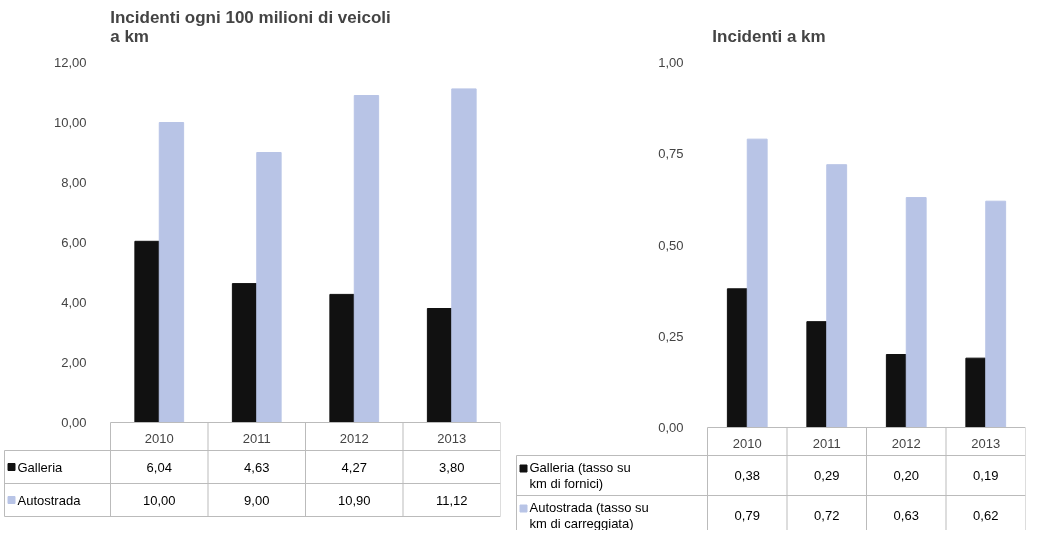 Image resolution: width=1051 pixels, height=541 pixels. Describe the element at coordinates (159, 500) in the screenshot. I see `data-label: 10,00` at that location.